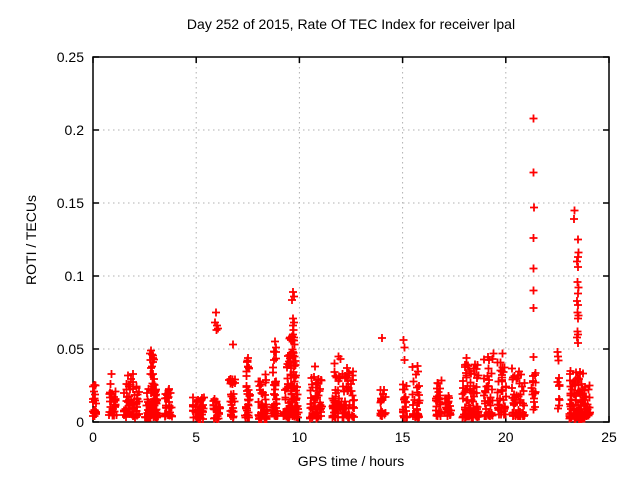 The width and height of the screenshot is (640, 480). I want to click on x-tick-label: 20, so click(506, 437).